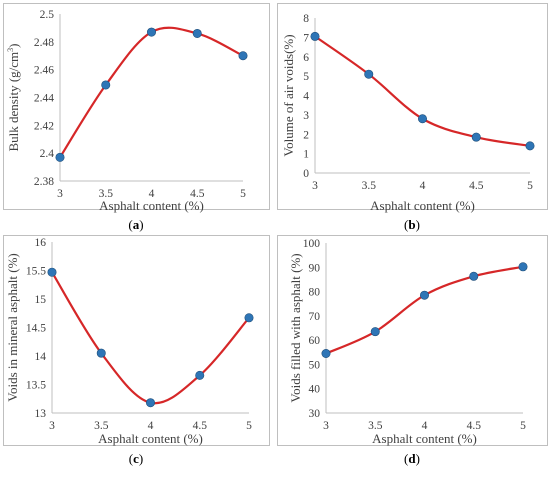  I want to click on y-axis-title: Bulk density (g/cm3), so click(13, 97).